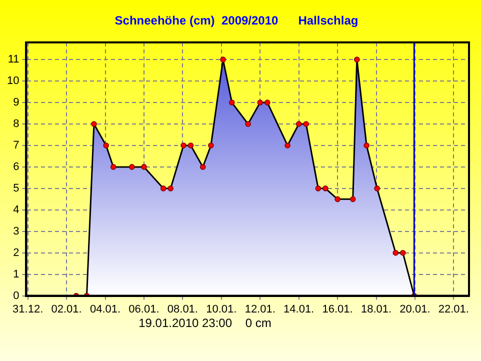 This screenshot has width=481, height=361. What do you see at coordinates (16, 188) in the screenshot?
I see `y-tick-label: 5` at bounding box center [16, 188].